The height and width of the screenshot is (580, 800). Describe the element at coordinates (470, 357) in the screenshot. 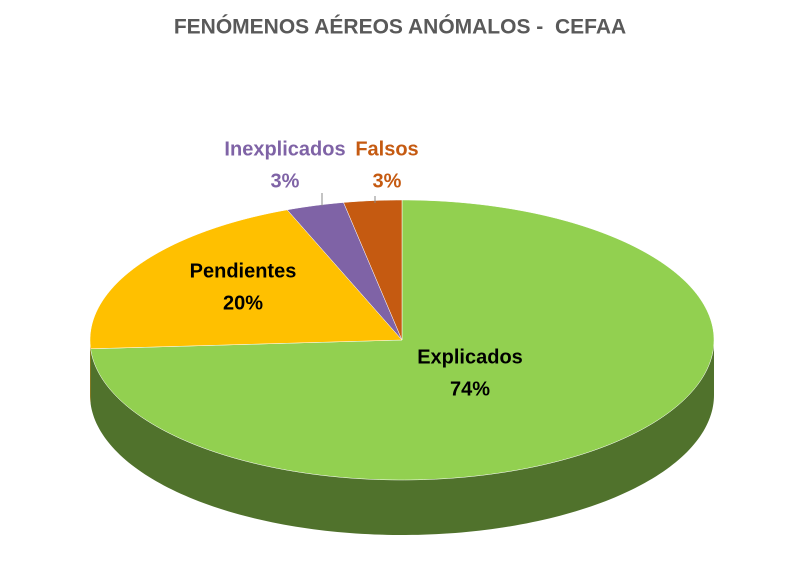

I see `slice-label: Explicados` at that location.